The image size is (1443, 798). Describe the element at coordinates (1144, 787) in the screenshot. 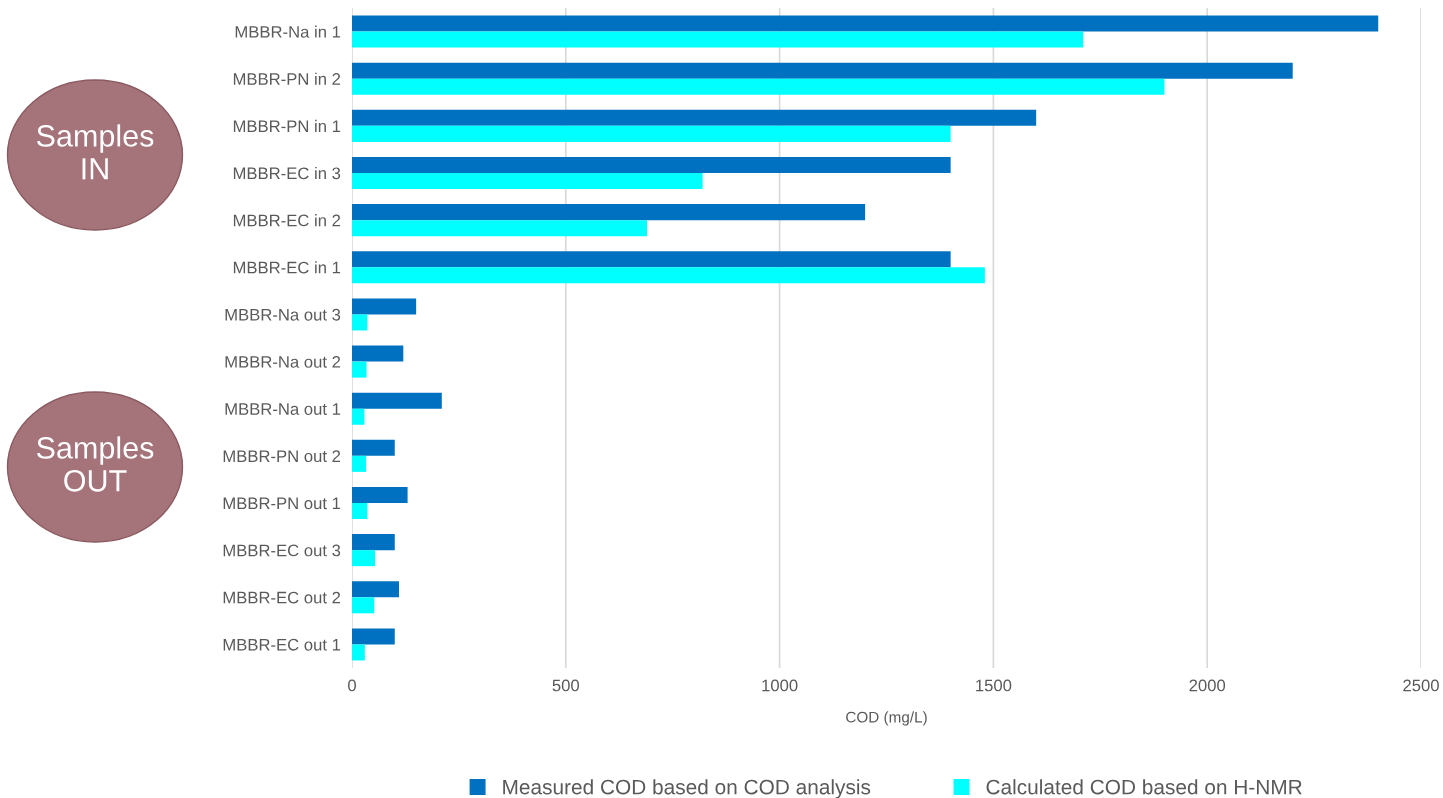

I see `legend-label: Calculated COD based on H-NMR` at that location.